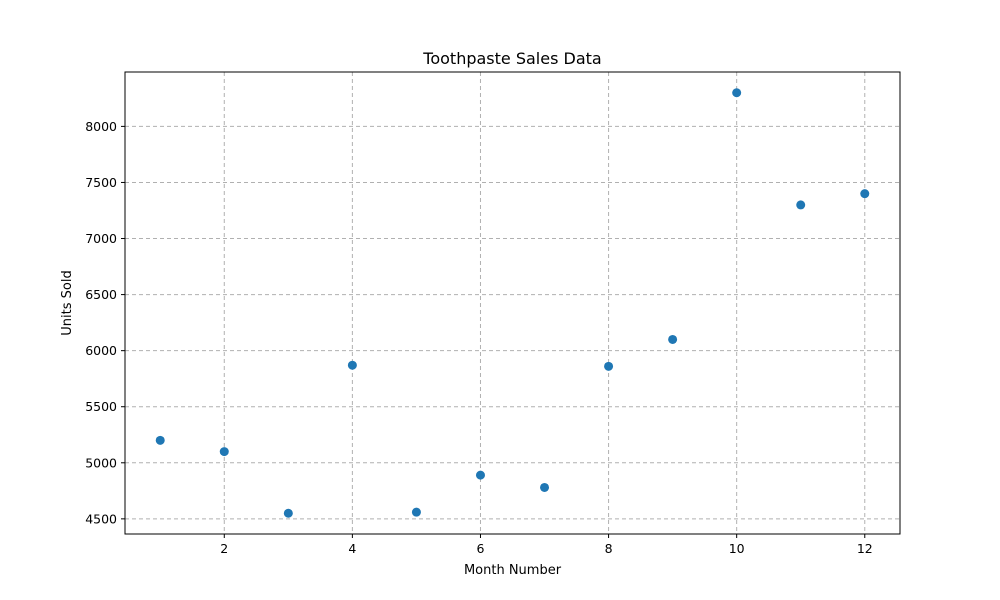 The image size is (1000, 600). Describe the element at coordinates (101, 350) in the screenshot. I see `y-tick-label: 6000` at that location.